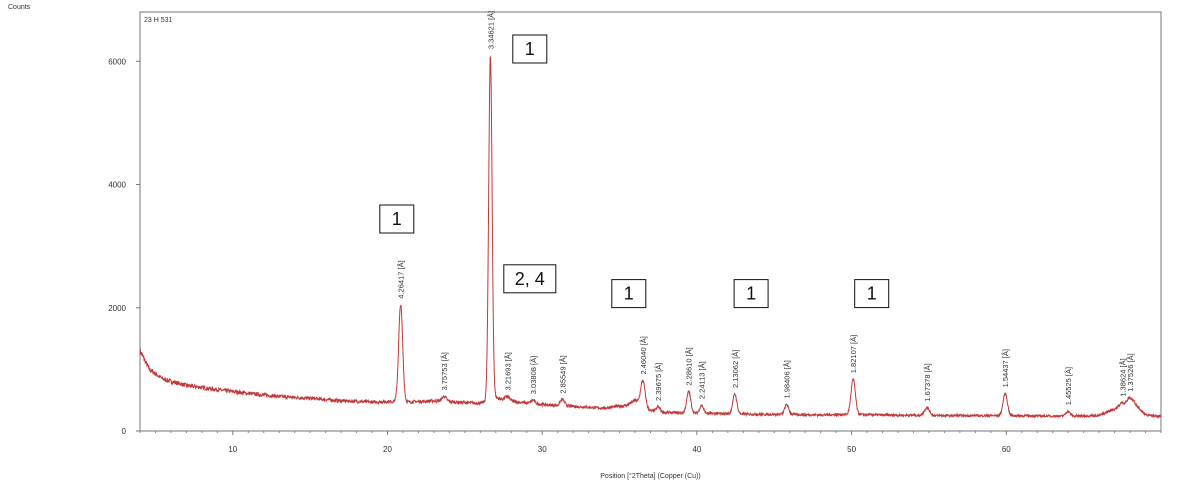  What do you see at coordinates (1006, 449) in the screenshot?
I see `x-tick-label: 60` at bounding box center [1006, 449].